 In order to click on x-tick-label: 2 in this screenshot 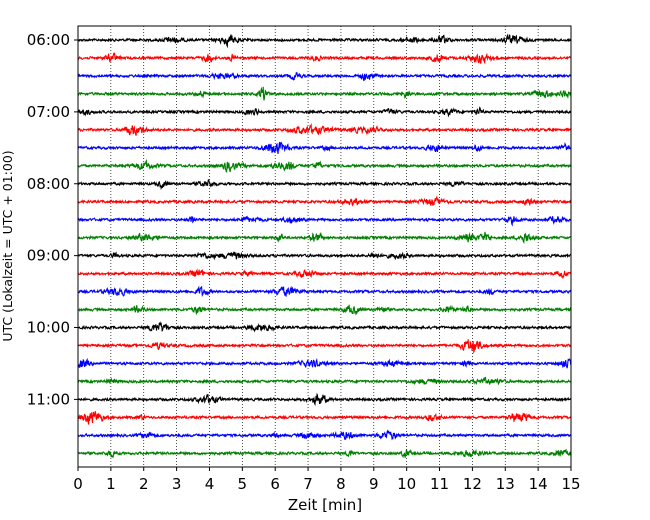, I will do `click(144, 484)`.